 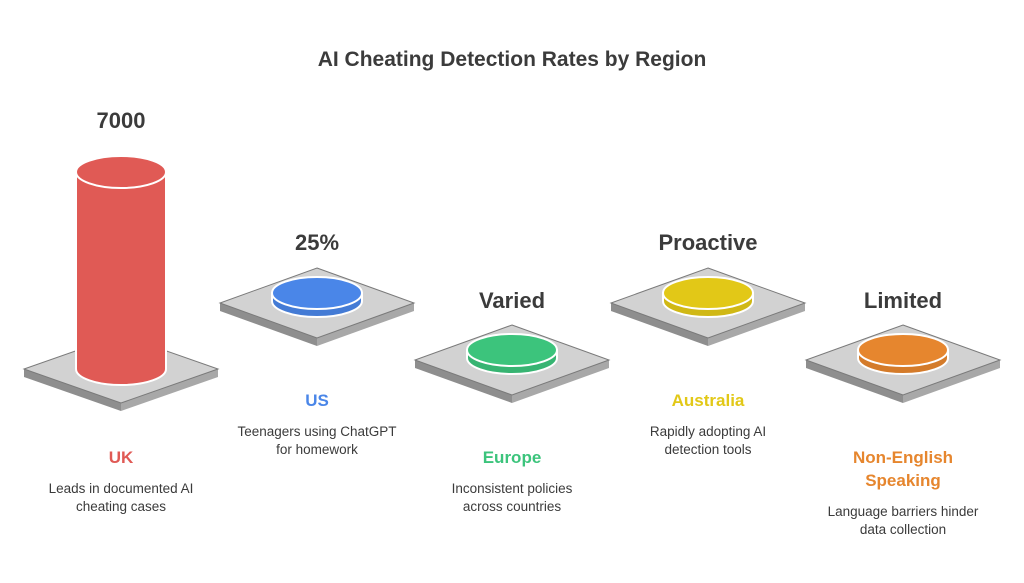 I want to click on europe-pedestal, so click(x=512, y=363).